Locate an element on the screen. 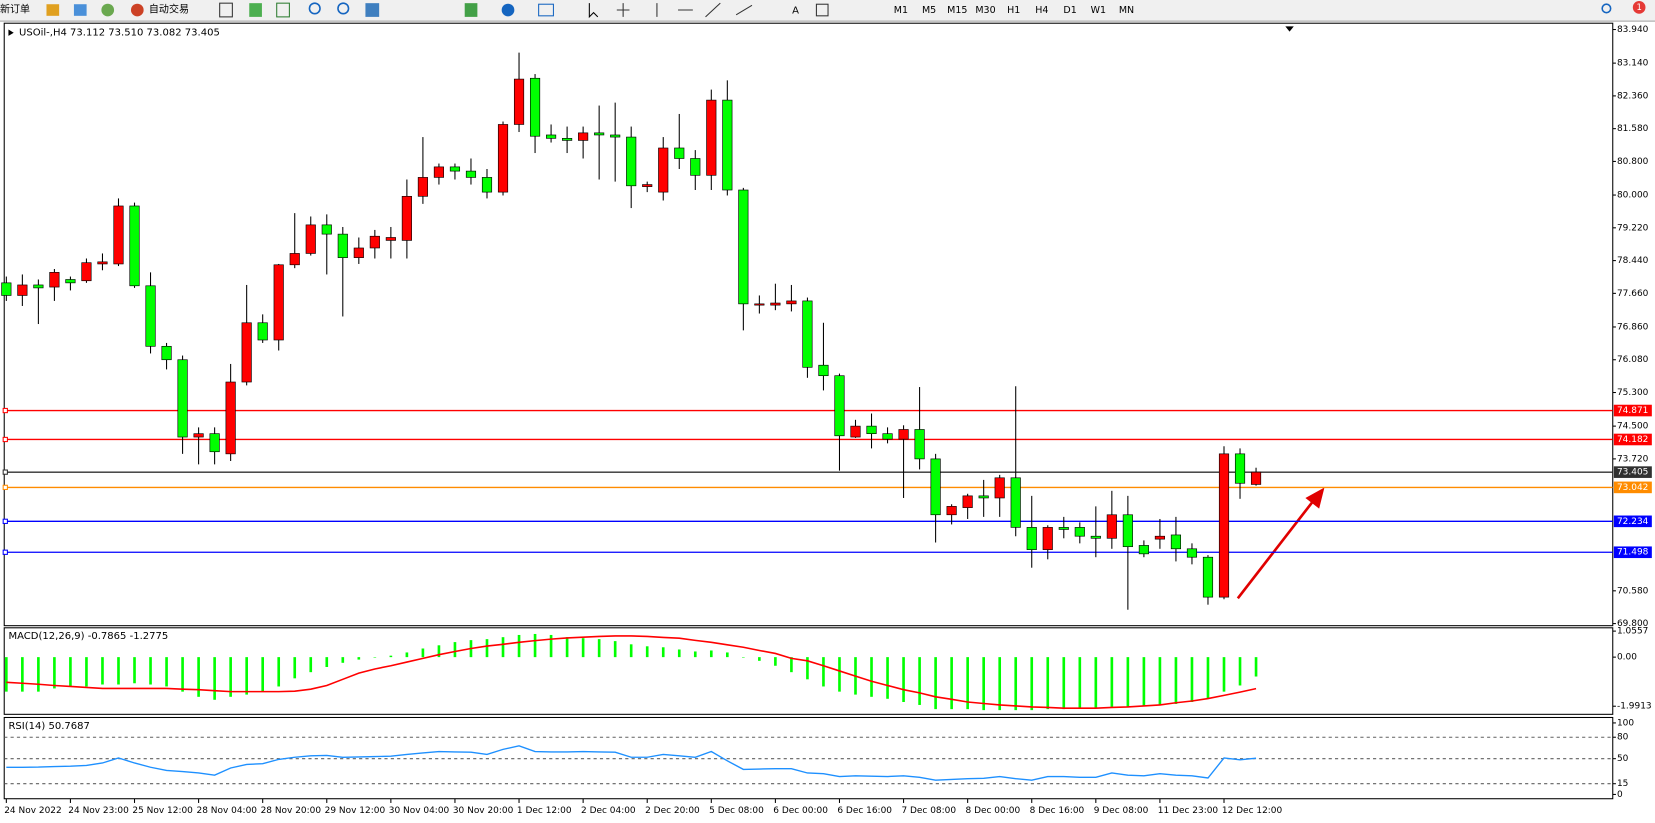 The width and height of the screenshot is (1655, 823). timeframe-button: MN is located at coordinates (1126, 10).